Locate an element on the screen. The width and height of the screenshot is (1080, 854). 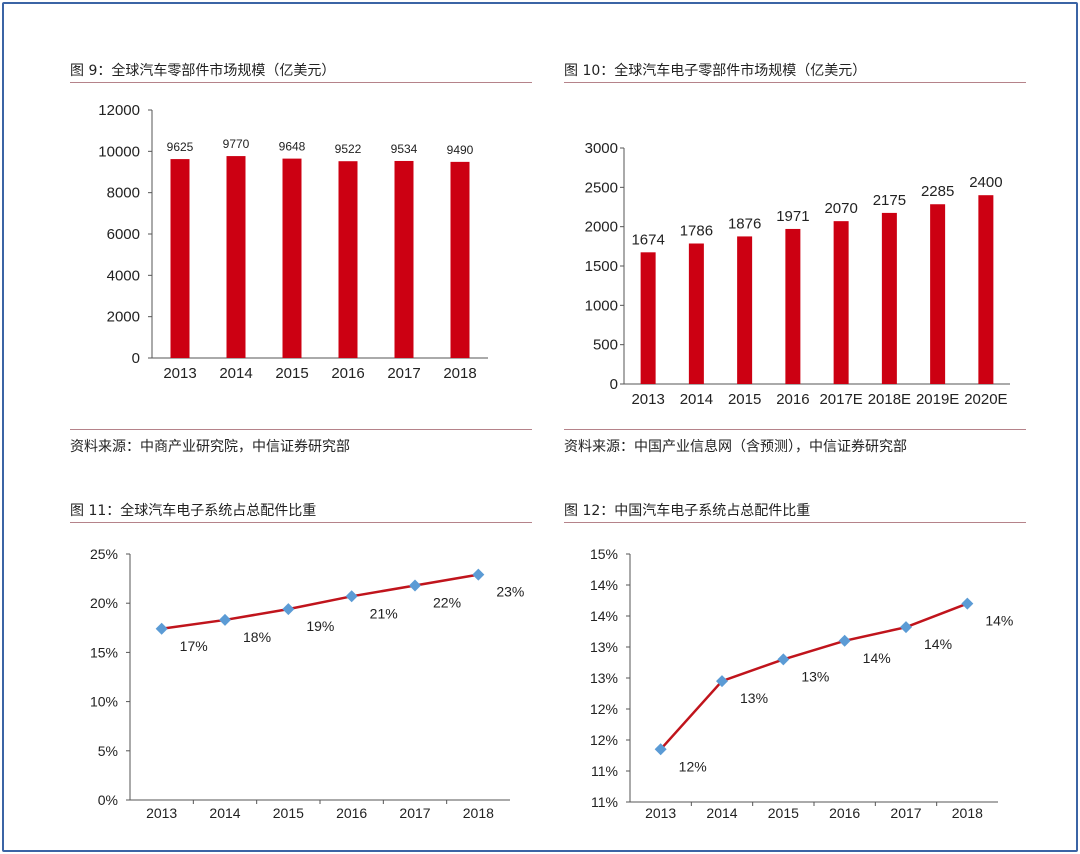
y-tick-label: 1000 is located at coordinates (601, 305).